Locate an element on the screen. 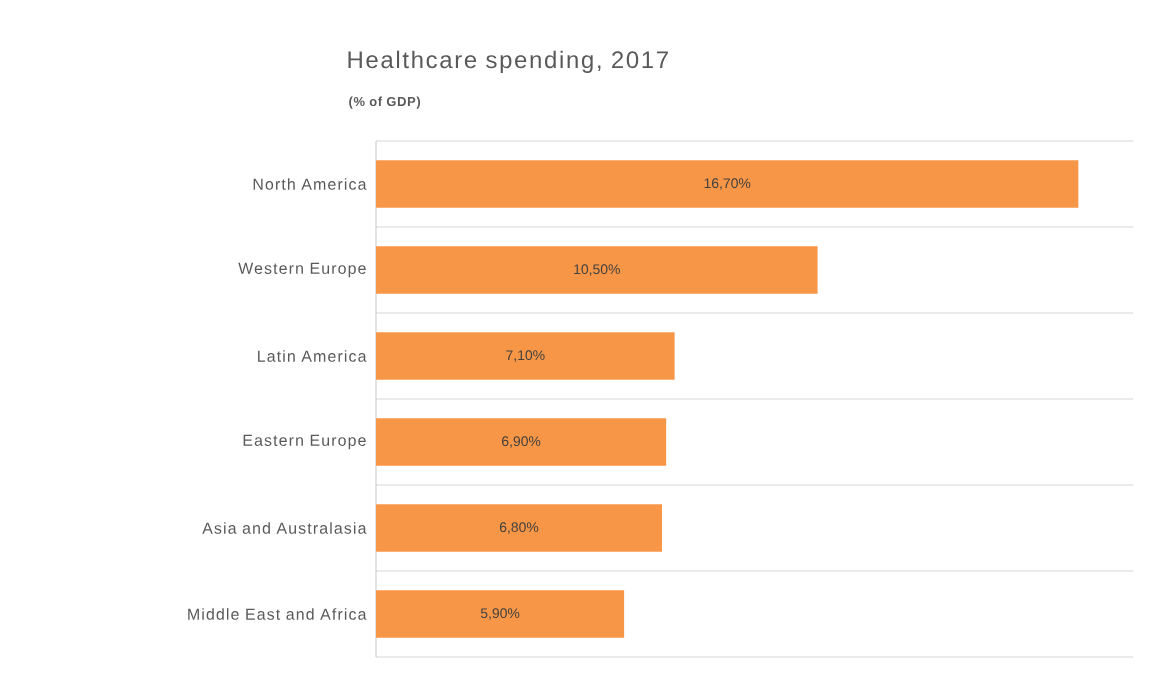  data-label: 7,10% is located at coordinates (525, 356).